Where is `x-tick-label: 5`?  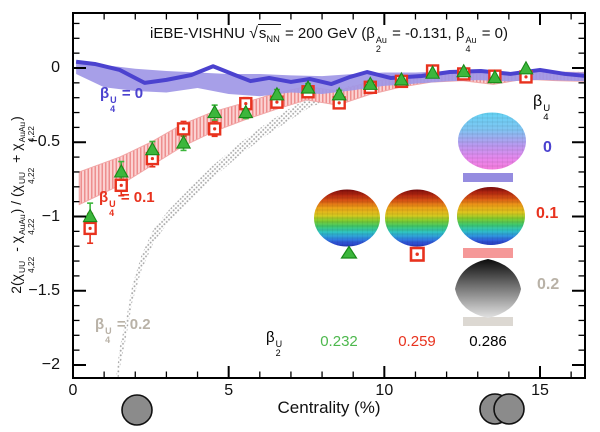 x-tick-label: 5 is located at coordinates (229, 390).